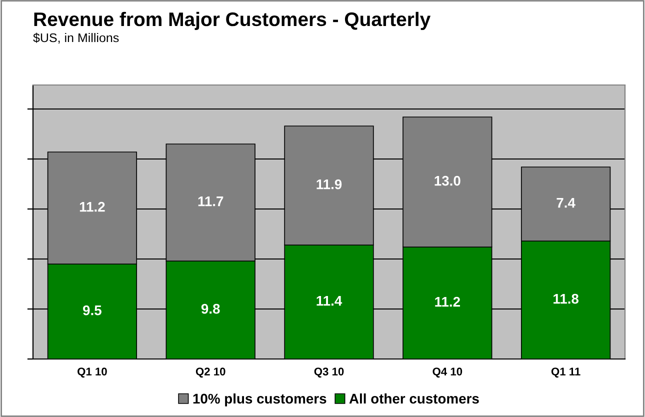 The image size is (645, 417). Describe the element at coordinates (259, 399) in the screenshot. I see `legend-label: 10% plus customers` at that location.